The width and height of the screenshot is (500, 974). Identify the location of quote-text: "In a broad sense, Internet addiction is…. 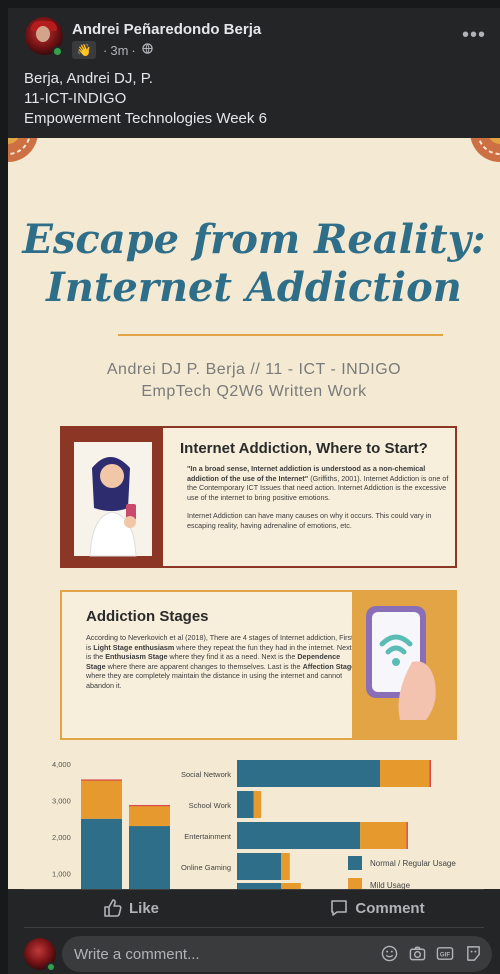
(306, 473).